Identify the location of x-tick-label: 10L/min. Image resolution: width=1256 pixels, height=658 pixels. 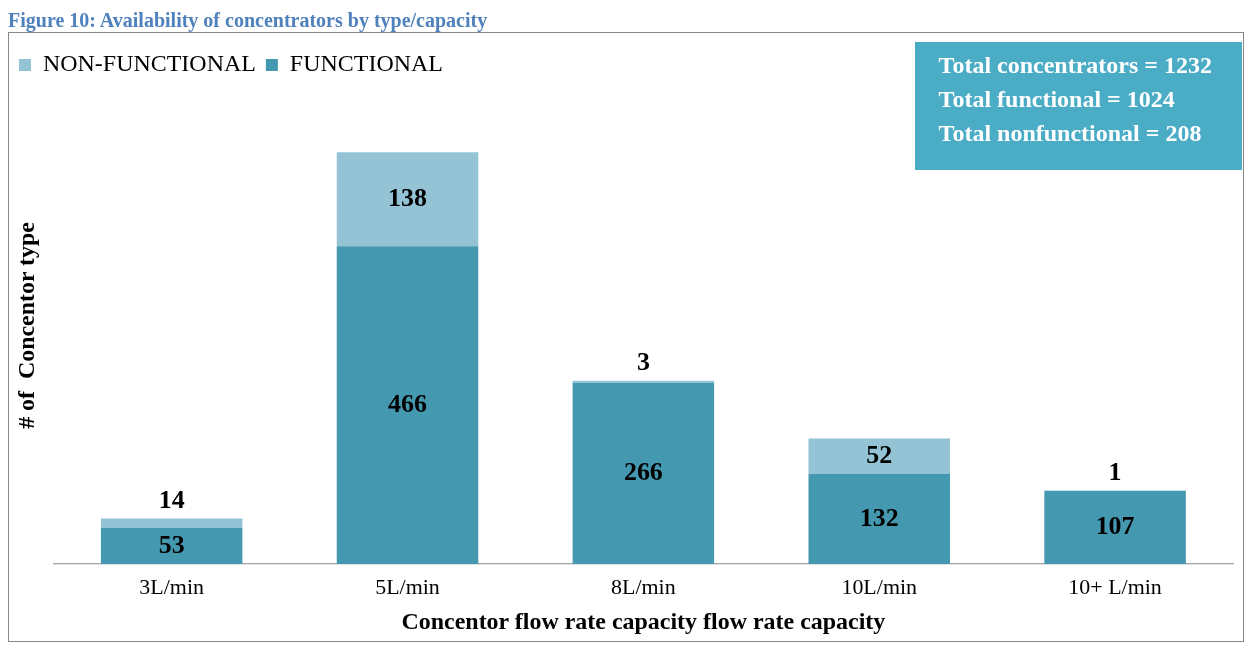
(879, 586).